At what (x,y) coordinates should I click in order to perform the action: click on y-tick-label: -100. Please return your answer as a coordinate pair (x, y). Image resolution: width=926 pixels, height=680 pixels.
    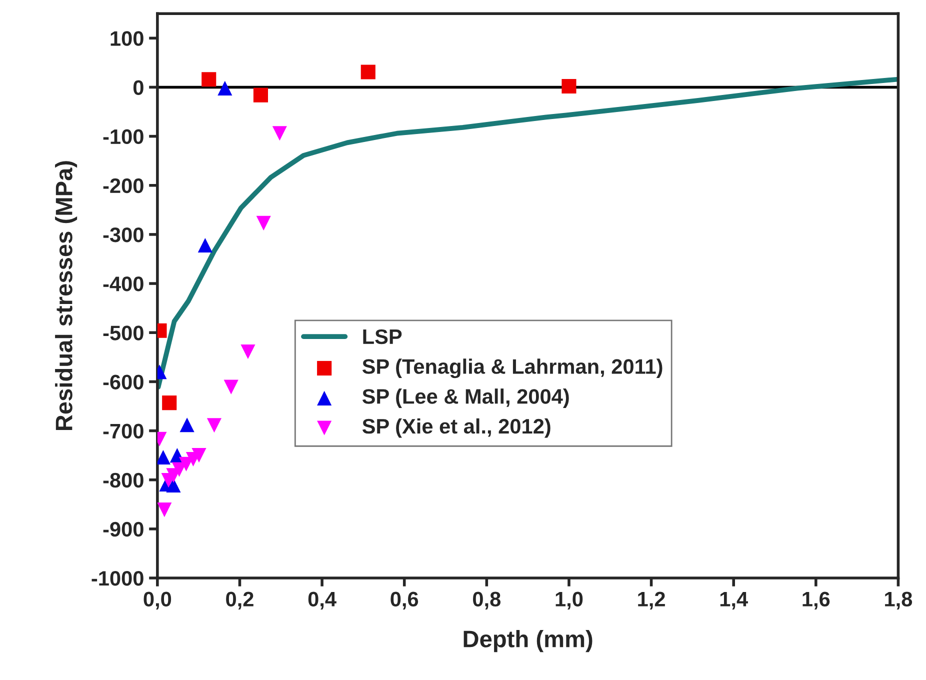
    Looking at the image, I should click on (123, 136).